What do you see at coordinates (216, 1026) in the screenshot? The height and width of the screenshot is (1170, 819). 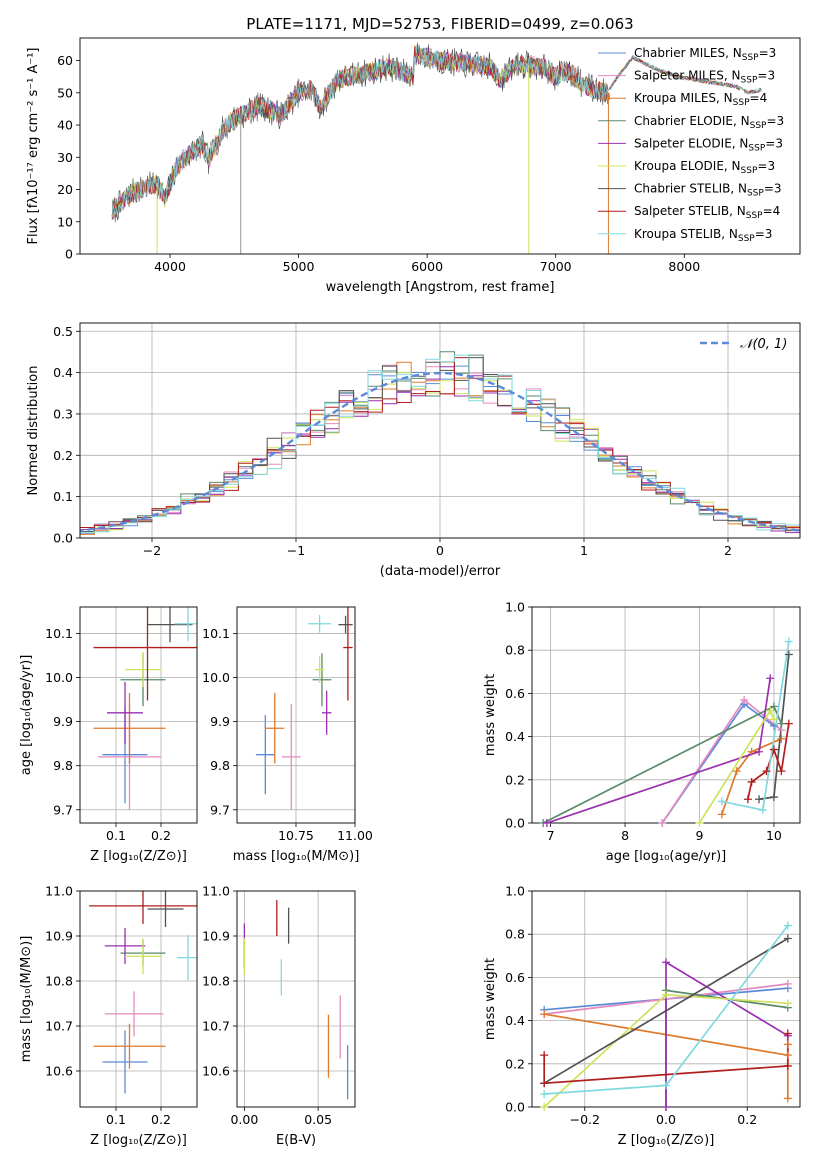 I see `y-tick-label: 10.7` at bounding box center [216, 1026].